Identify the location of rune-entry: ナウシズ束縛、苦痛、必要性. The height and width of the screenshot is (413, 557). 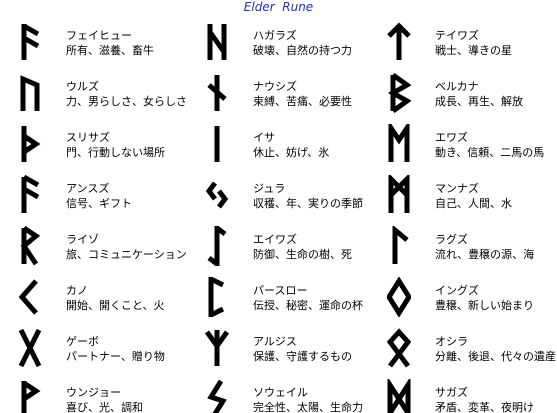
(295, 97).